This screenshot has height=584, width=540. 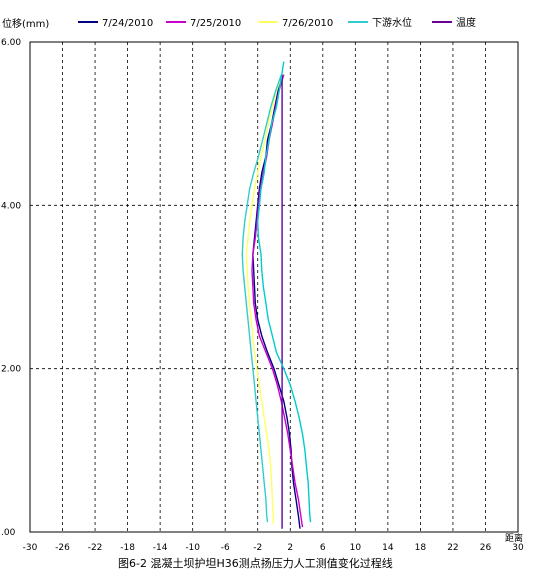 I want to click on x-tick-label: 2, so click(x=290, y=548).